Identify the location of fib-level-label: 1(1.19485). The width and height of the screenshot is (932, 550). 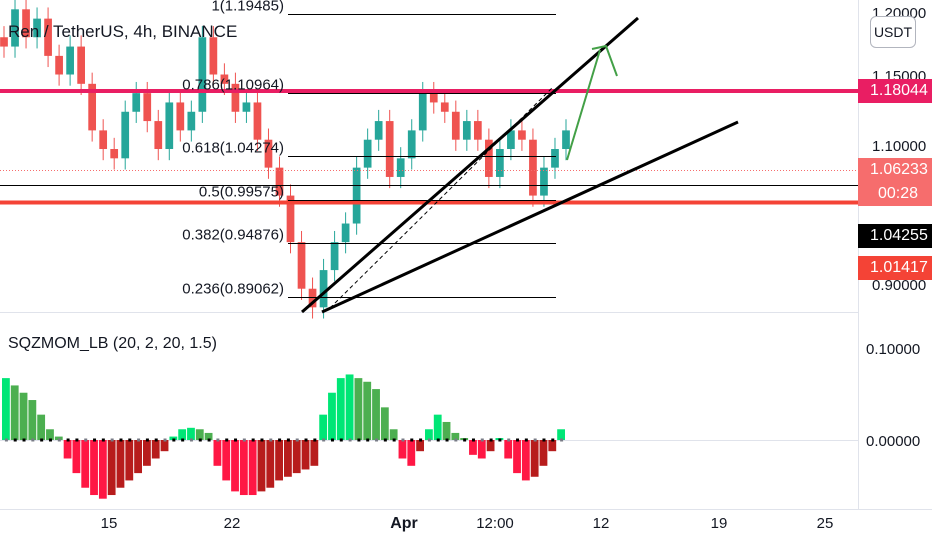
(247, 7).